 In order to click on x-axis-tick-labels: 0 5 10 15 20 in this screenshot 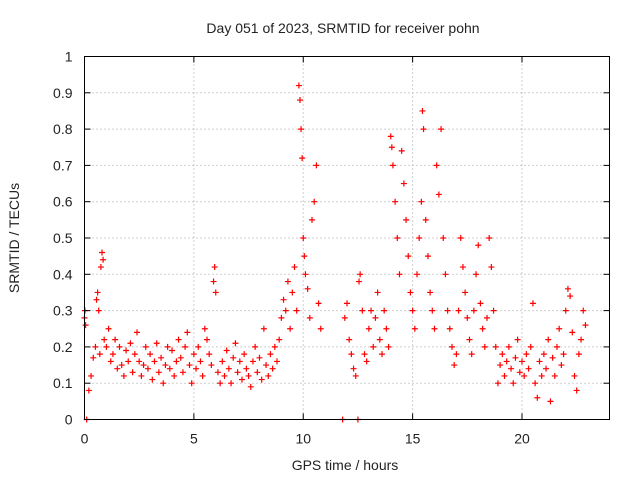, I will do `click(305, 439)`.